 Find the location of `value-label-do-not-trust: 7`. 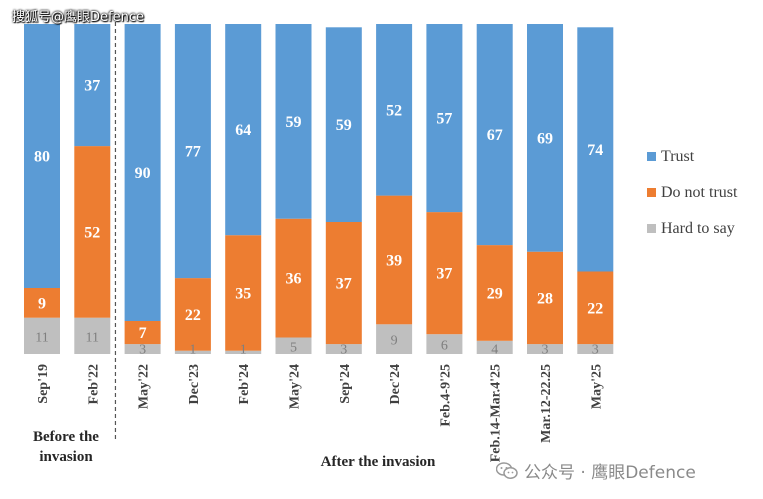

value-label-do-not-trust: 7 is located at coordinates (143, 333).